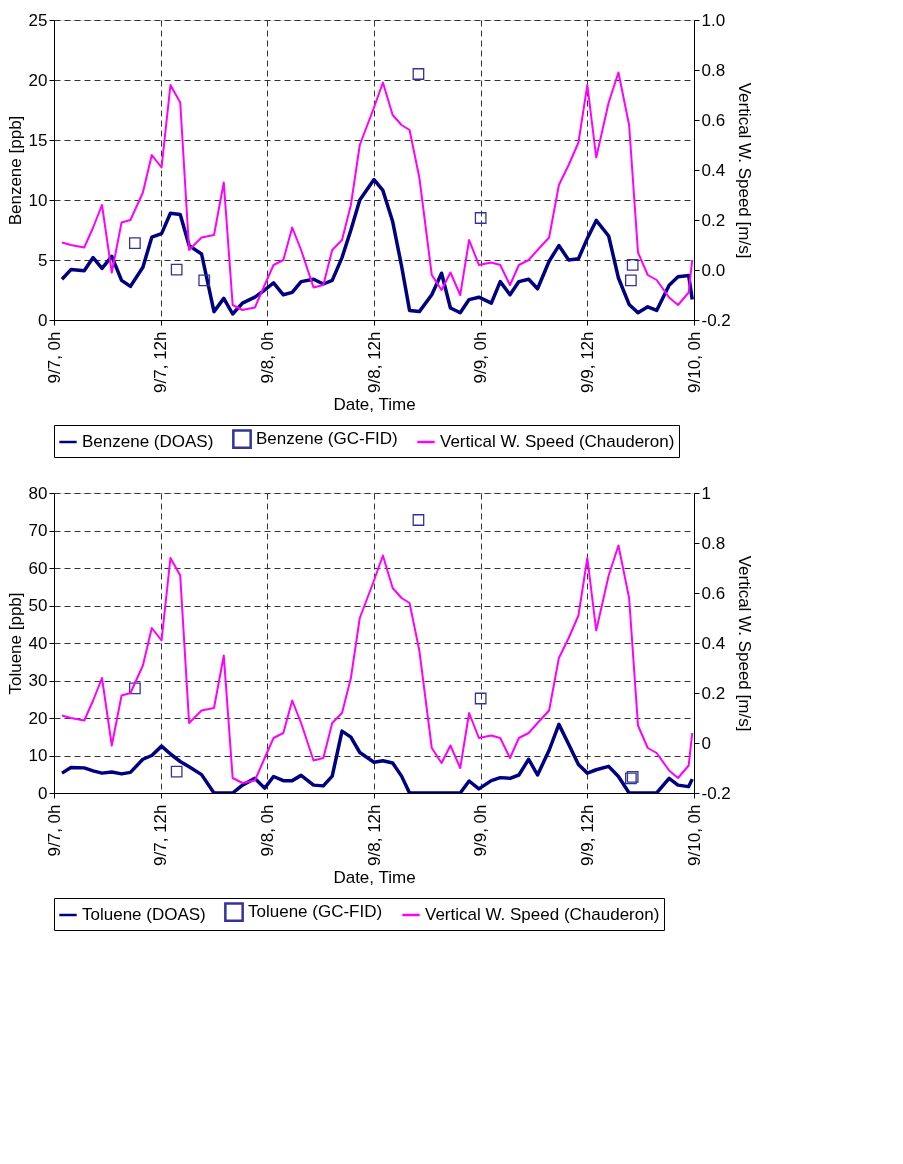 The height and width of the screenshot is (1164, 903). Describe the element at coordinates (144, 914) in the screenshot. I see `legend-label: Toluene (DOAS)` at that location.